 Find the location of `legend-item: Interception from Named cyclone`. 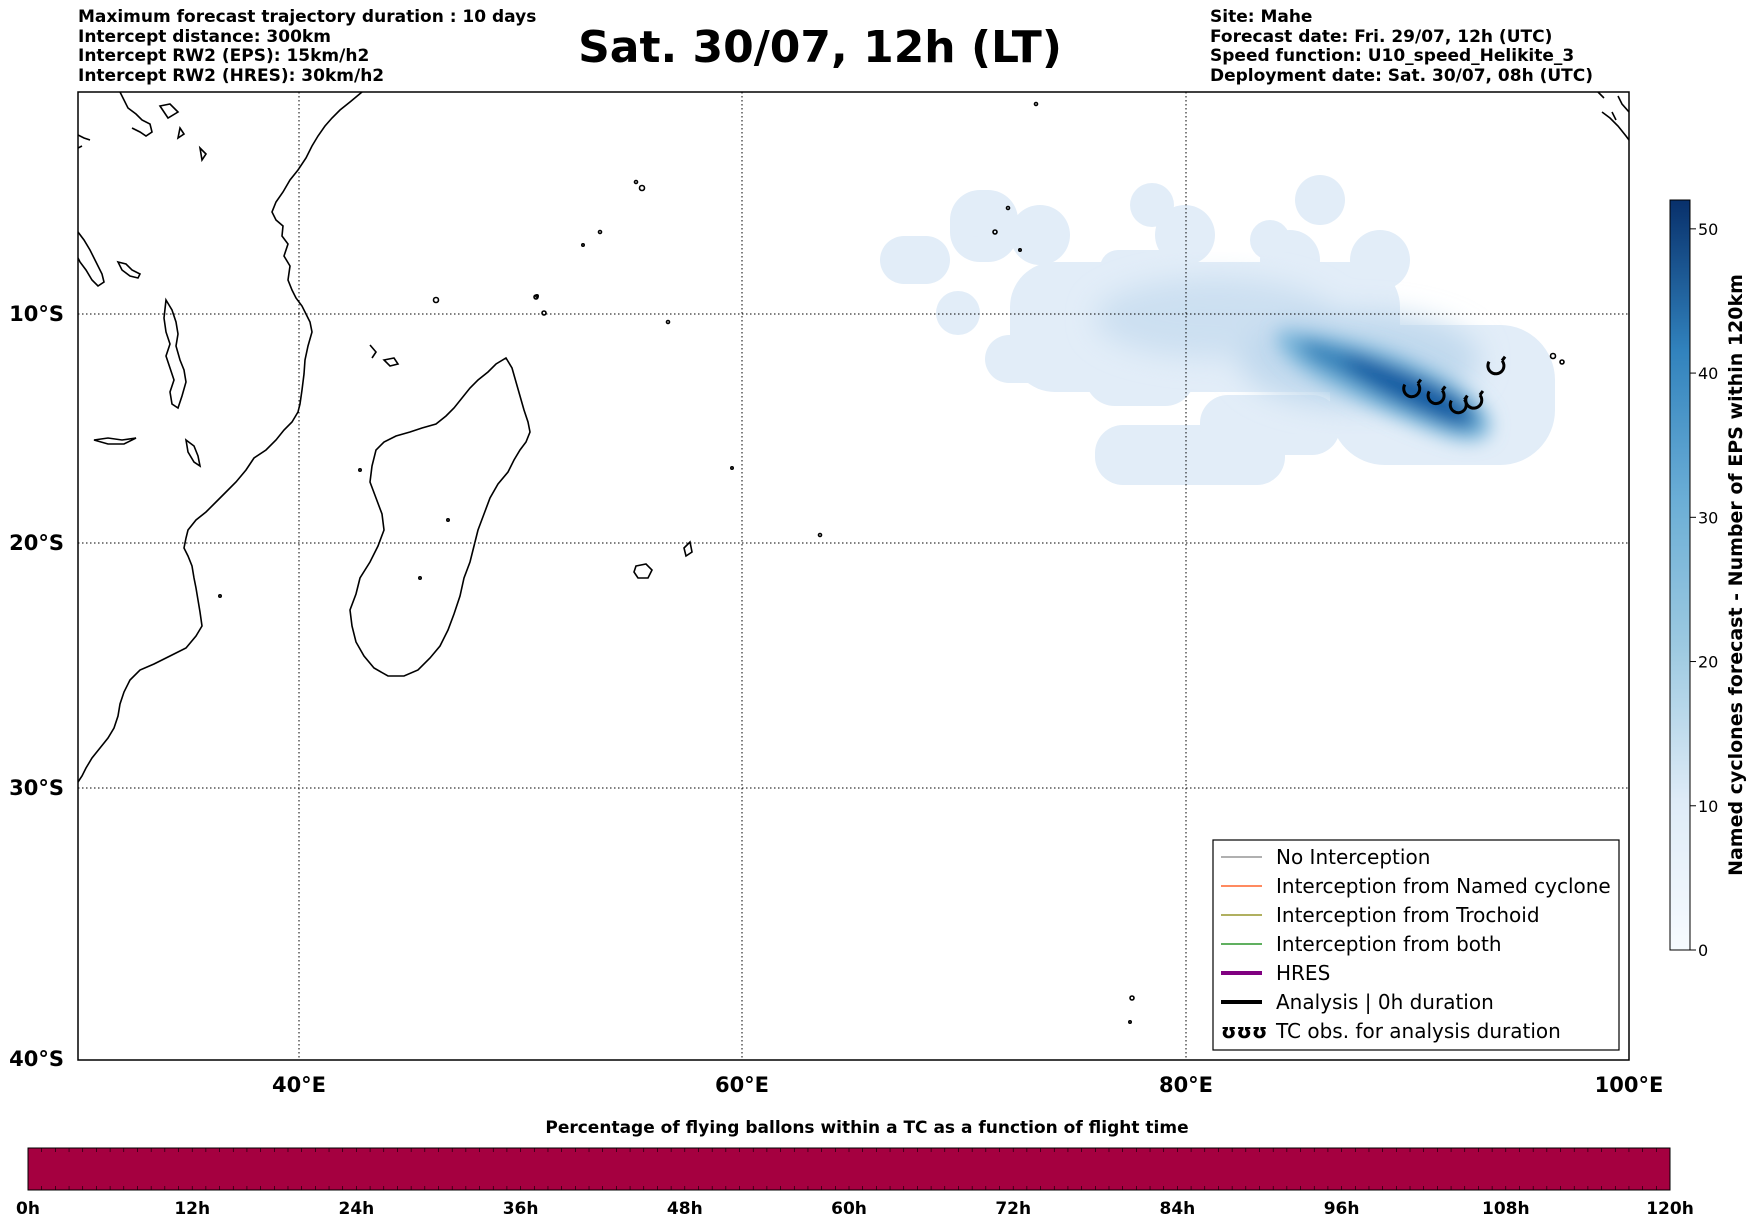

legend-item: Interception from Named cyclone is located at coordinates (1416, 886).